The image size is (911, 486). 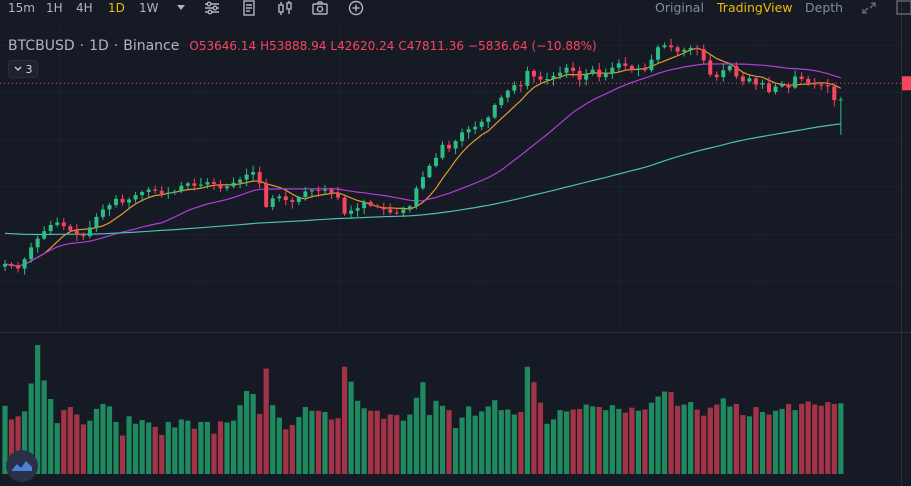 I want to click on timeframe-1w: 1W, so click(x=149, y=8).